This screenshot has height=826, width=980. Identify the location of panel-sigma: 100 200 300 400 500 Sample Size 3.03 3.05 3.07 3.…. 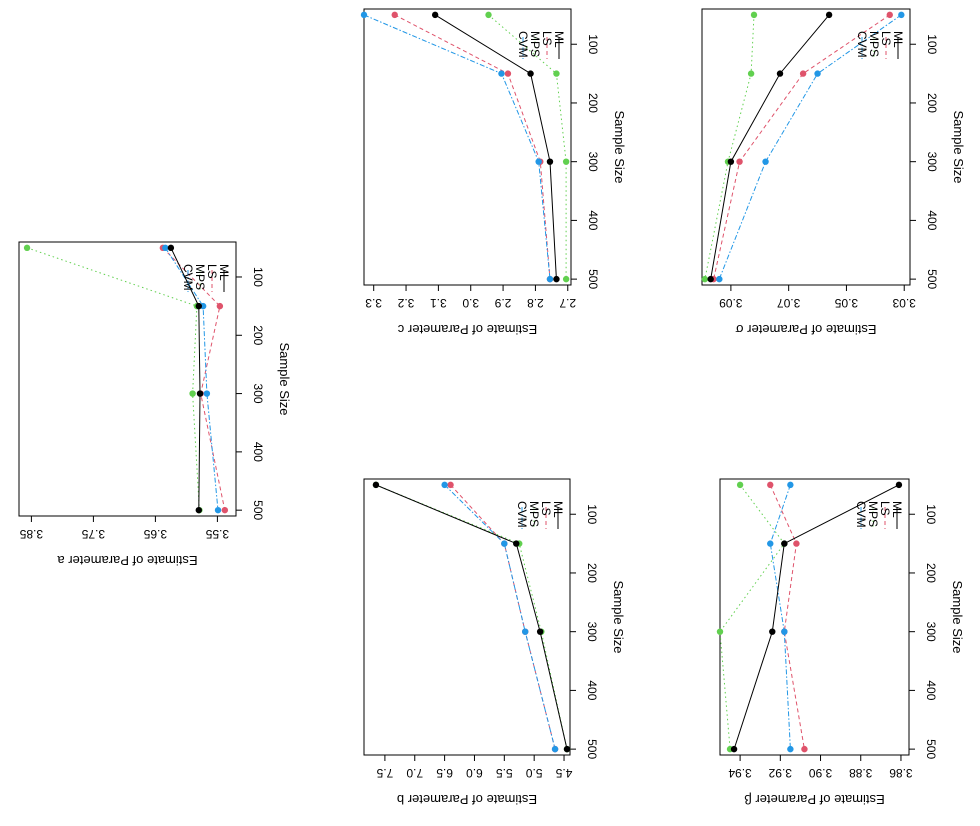
(833, 172).